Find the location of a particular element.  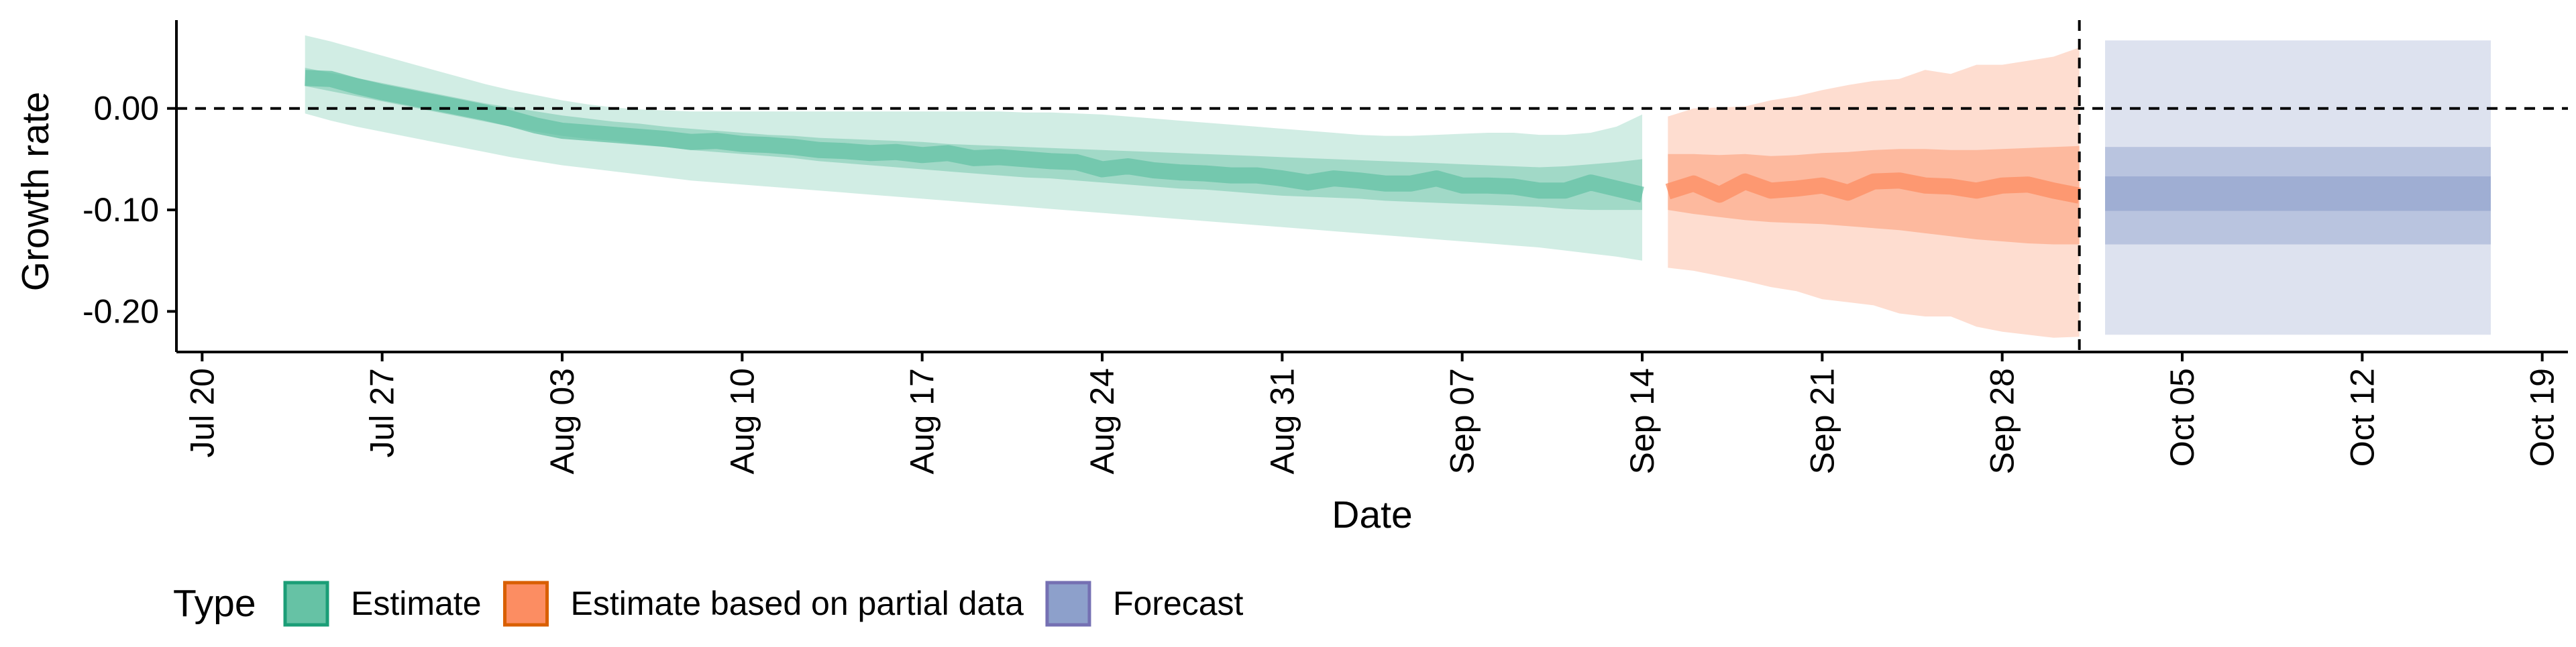

x-tick-label: Sep 28 is located at coordinates (2002, 421).